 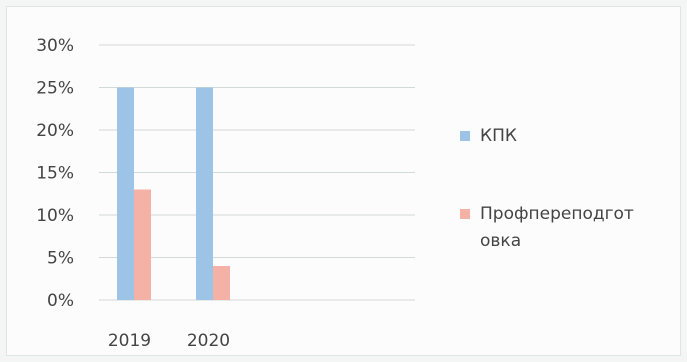 I want to click on legend-label: овка, so click(x=500, y=241).